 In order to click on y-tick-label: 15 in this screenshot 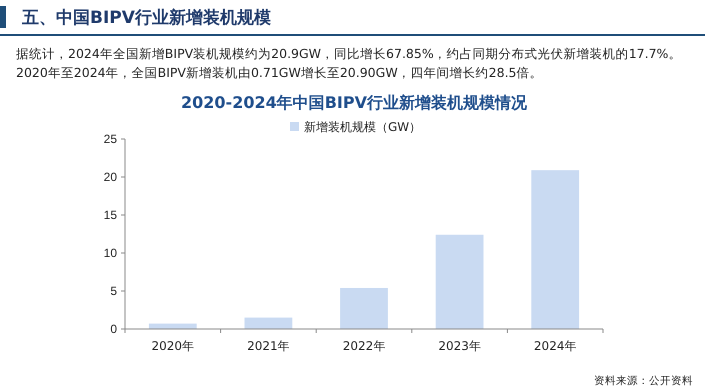, I will do `click(111, 215)`.